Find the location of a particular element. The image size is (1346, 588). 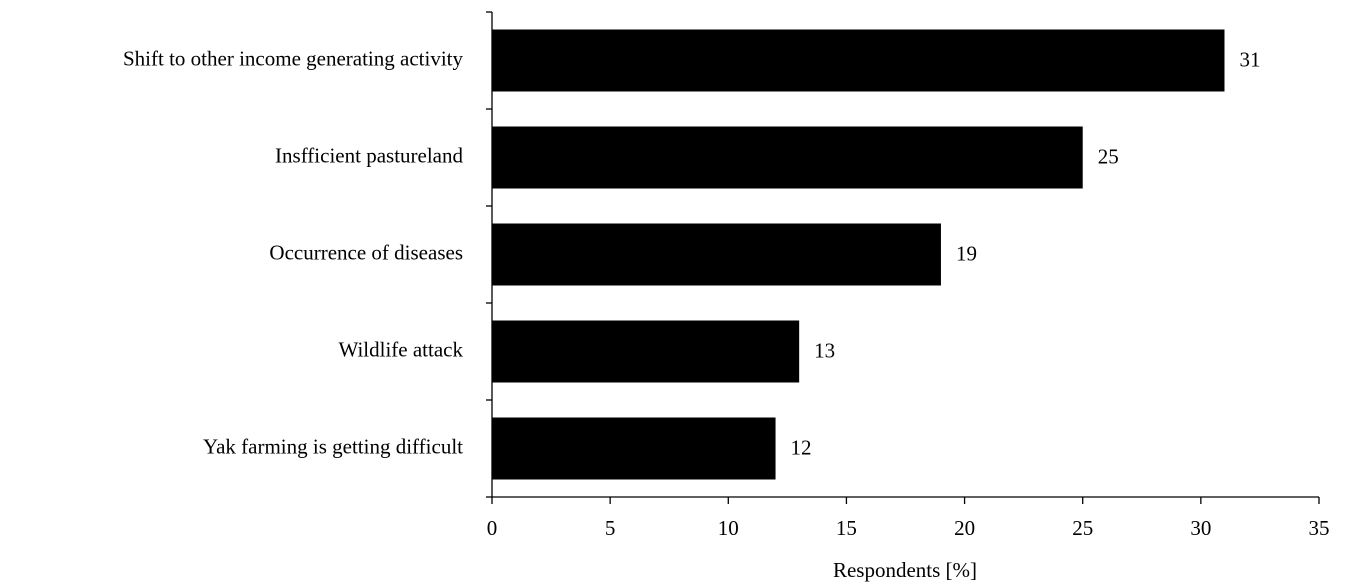

x-tick-label: 10 is located at coordinates (728, 528).